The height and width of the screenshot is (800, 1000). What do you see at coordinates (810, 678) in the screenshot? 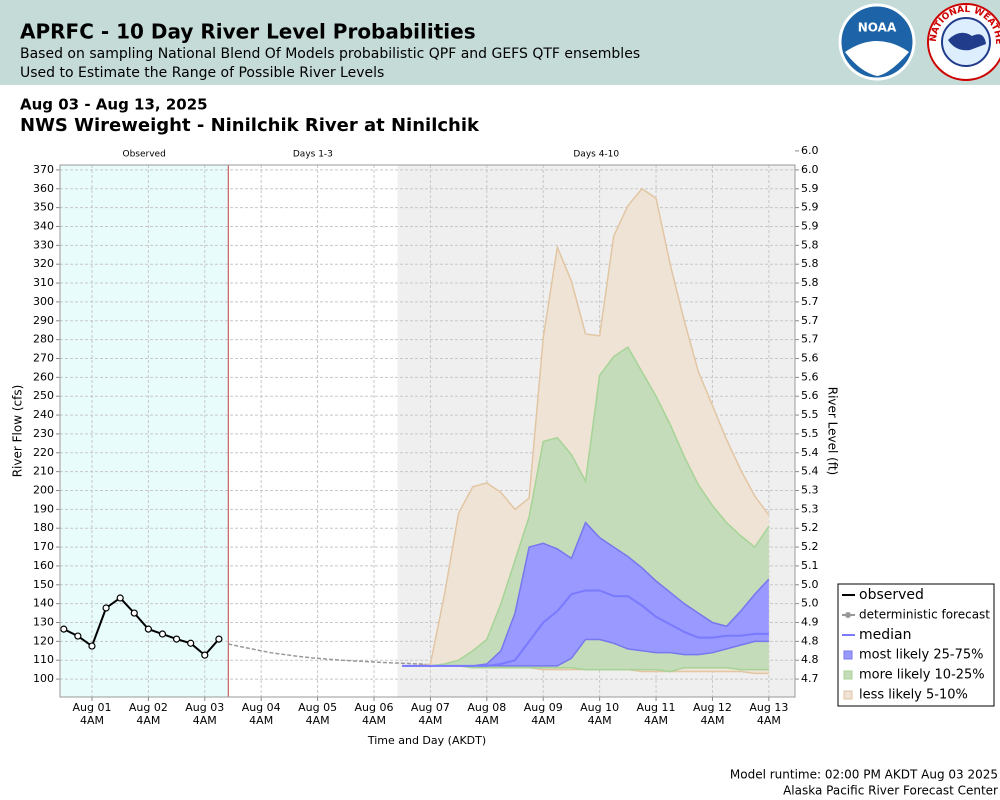
I see `y2-tick-label: 4.7` at bounding box center [810, 678].